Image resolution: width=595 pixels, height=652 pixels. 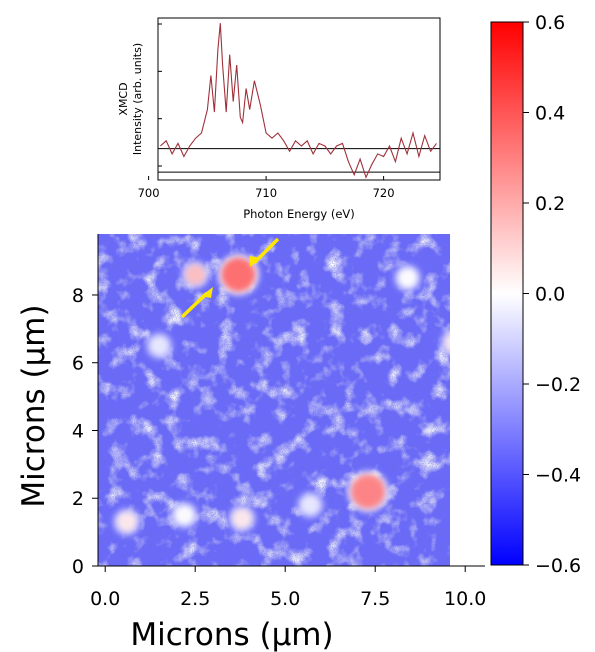 What do you see at coordinates (78, 431) in the screenshot?
I see `heatmap-y-tick-label: 4` at bounding box center [78, 431].